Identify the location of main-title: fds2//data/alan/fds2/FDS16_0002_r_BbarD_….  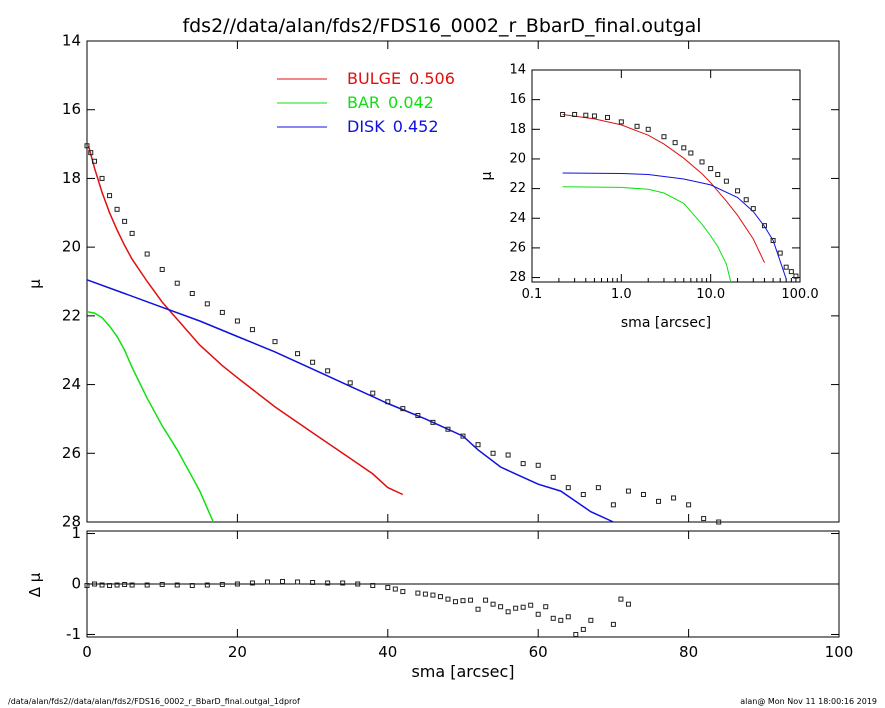
(441, 26).